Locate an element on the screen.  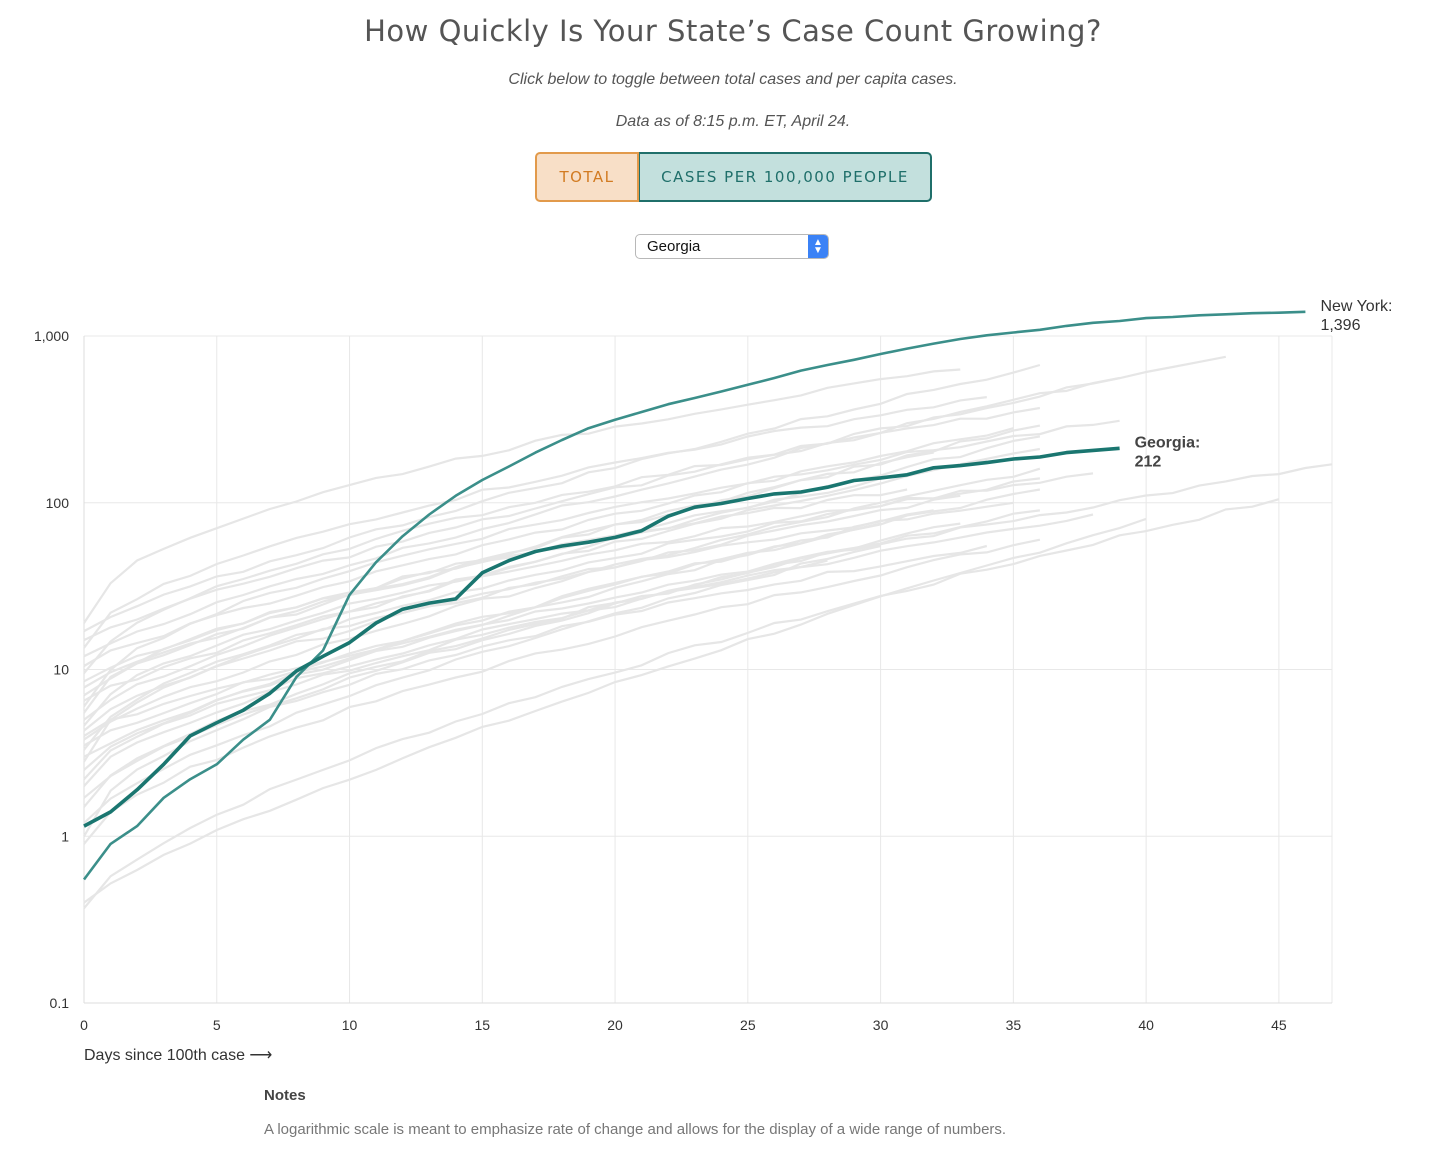
x-tick-label: 45 is located at coordinates (1279, 1025).